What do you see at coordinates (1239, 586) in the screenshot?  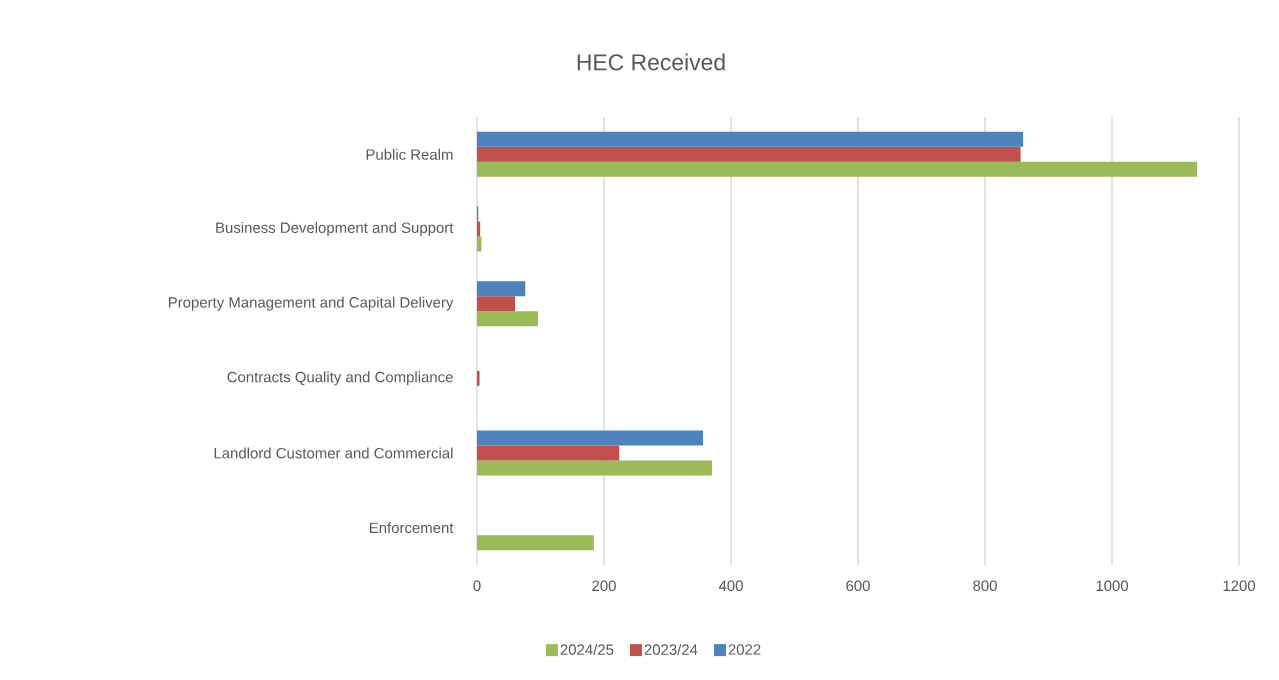 I see `x-tick-label: 1200` at bounding box center [1239, 586].